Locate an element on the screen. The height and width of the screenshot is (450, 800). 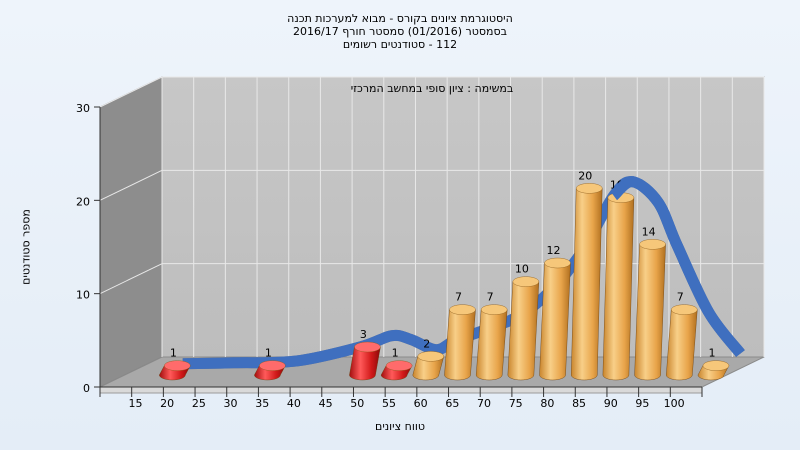
x-tick-label-65: 65 is located at coordinates (452, 403).